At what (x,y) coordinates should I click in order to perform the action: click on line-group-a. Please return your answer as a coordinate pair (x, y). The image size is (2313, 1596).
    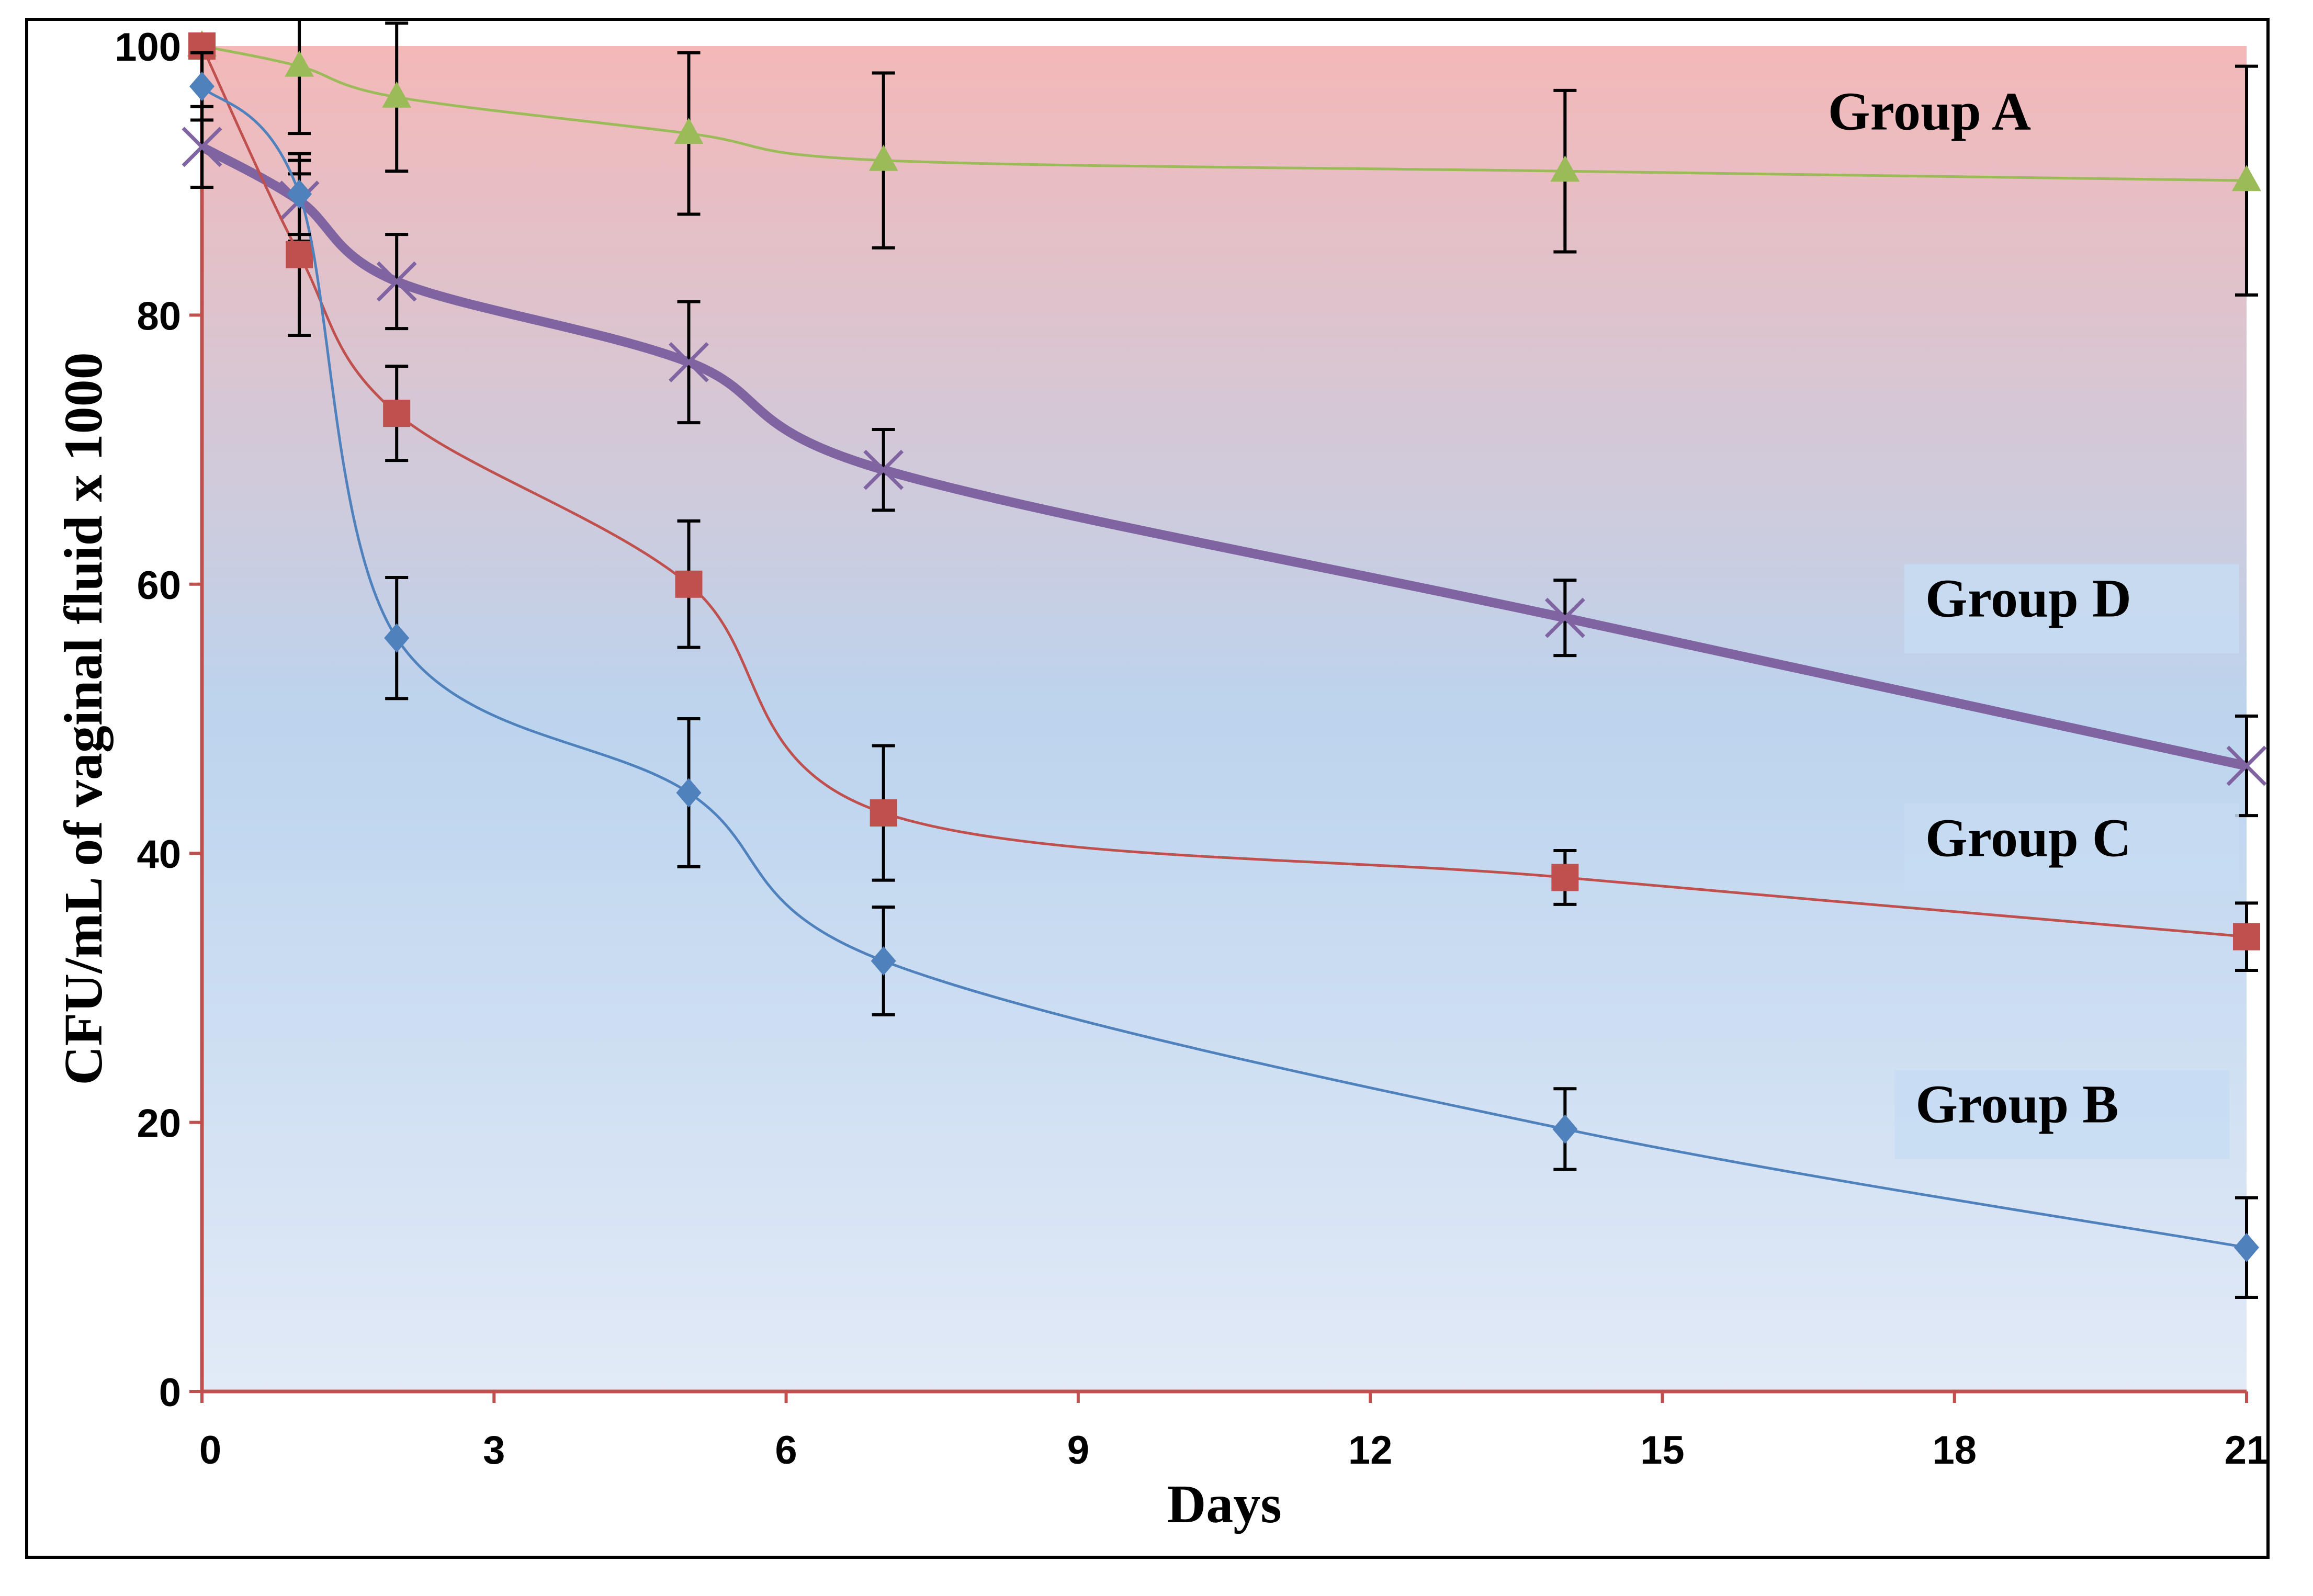
    Looking at the image, I should click on (1224, 113).